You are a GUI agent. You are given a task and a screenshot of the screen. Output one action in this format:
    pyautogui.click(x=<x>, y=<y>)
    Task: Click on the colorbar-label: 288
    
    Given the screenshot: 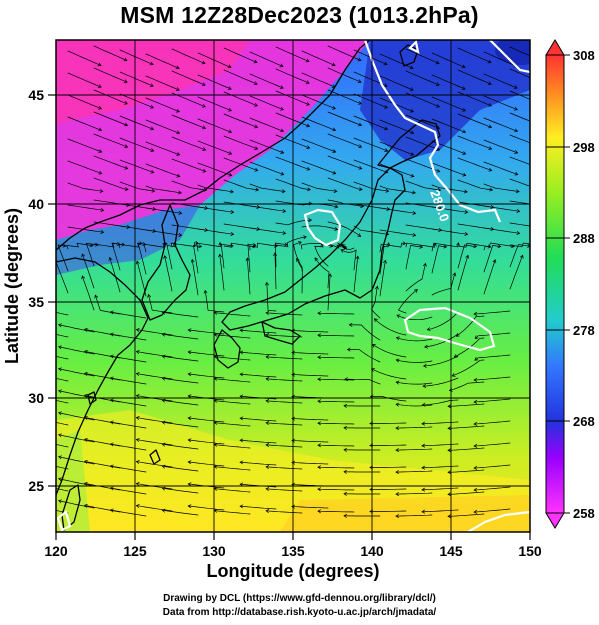 What is the action you would take?
    pyautogui.click(x=584, y=238)
    